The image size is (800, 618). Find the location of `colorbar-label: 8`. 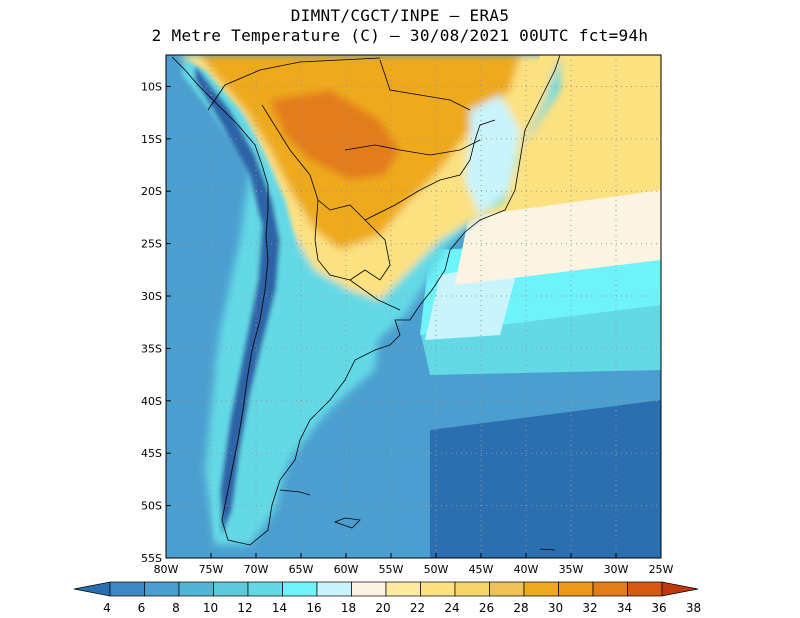

colorbar-label: 8 is located at coordinates (176, 608).